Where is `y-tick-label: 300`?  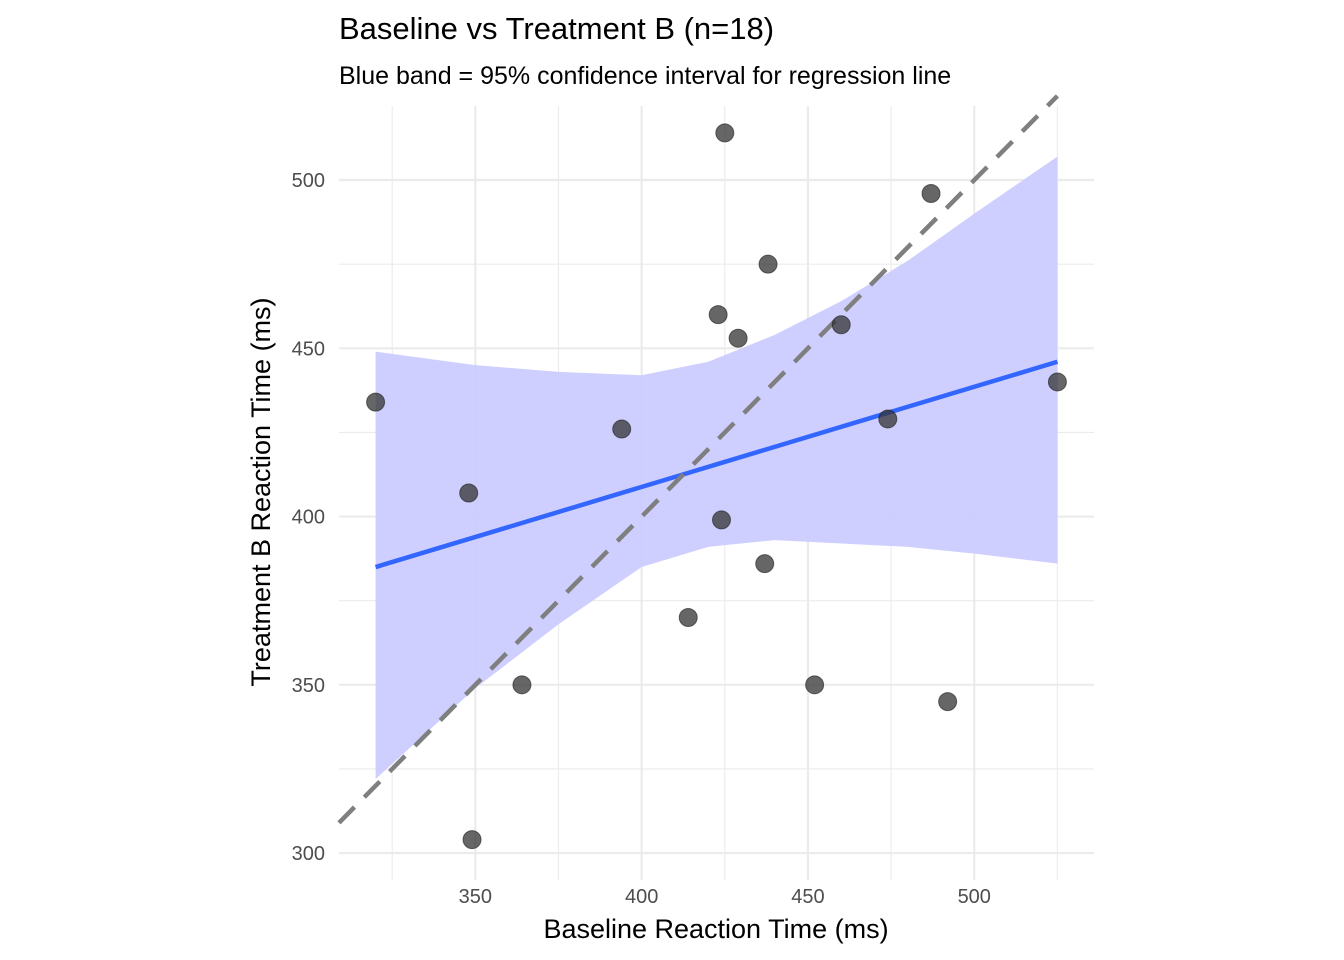 y-tick-label: 300 is located at coordinates (308, 854).